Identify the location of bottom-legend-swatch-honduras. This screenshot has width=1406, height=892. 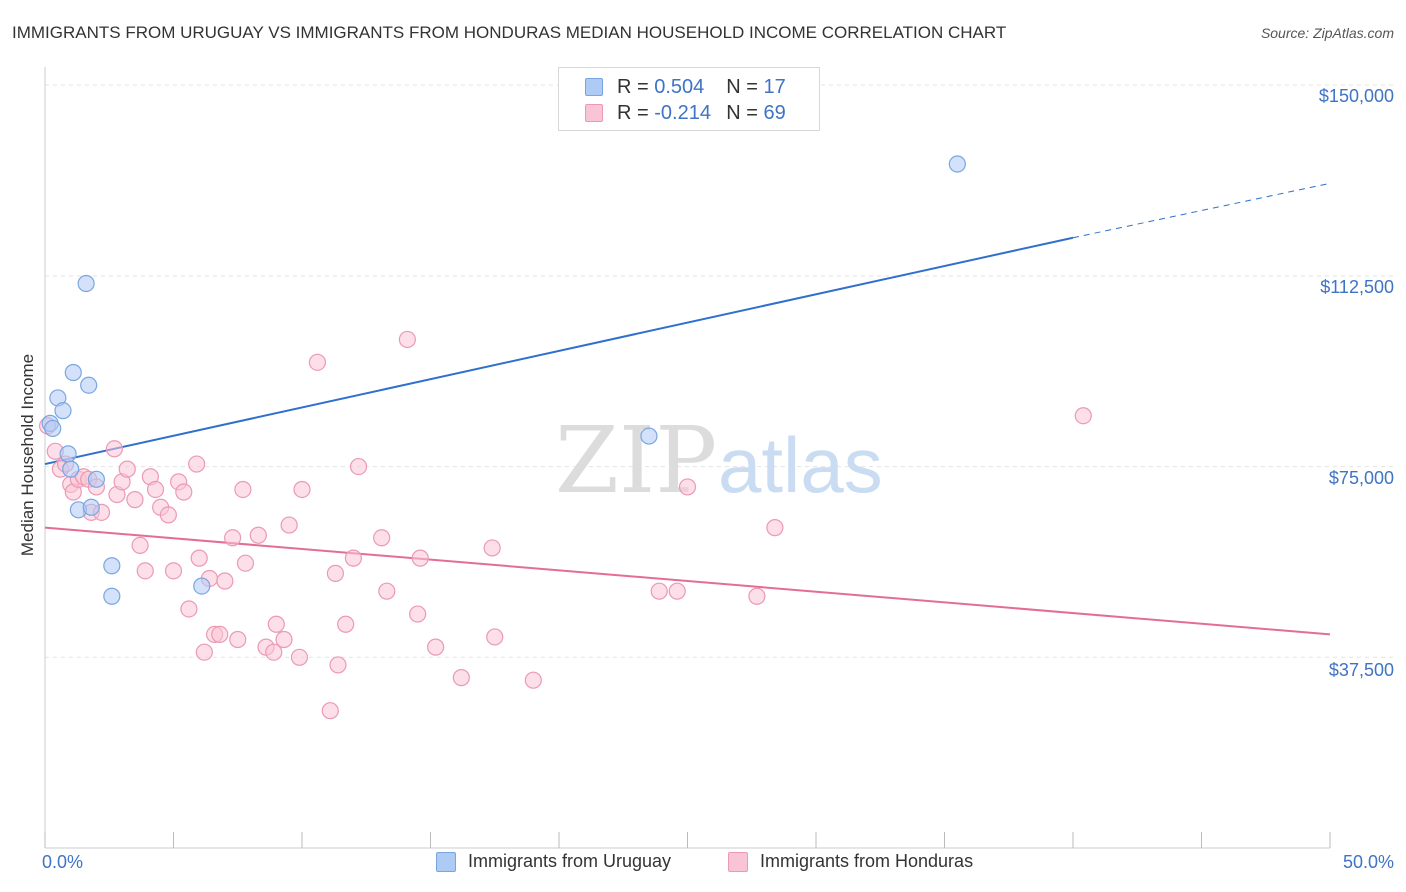
(738, 861).